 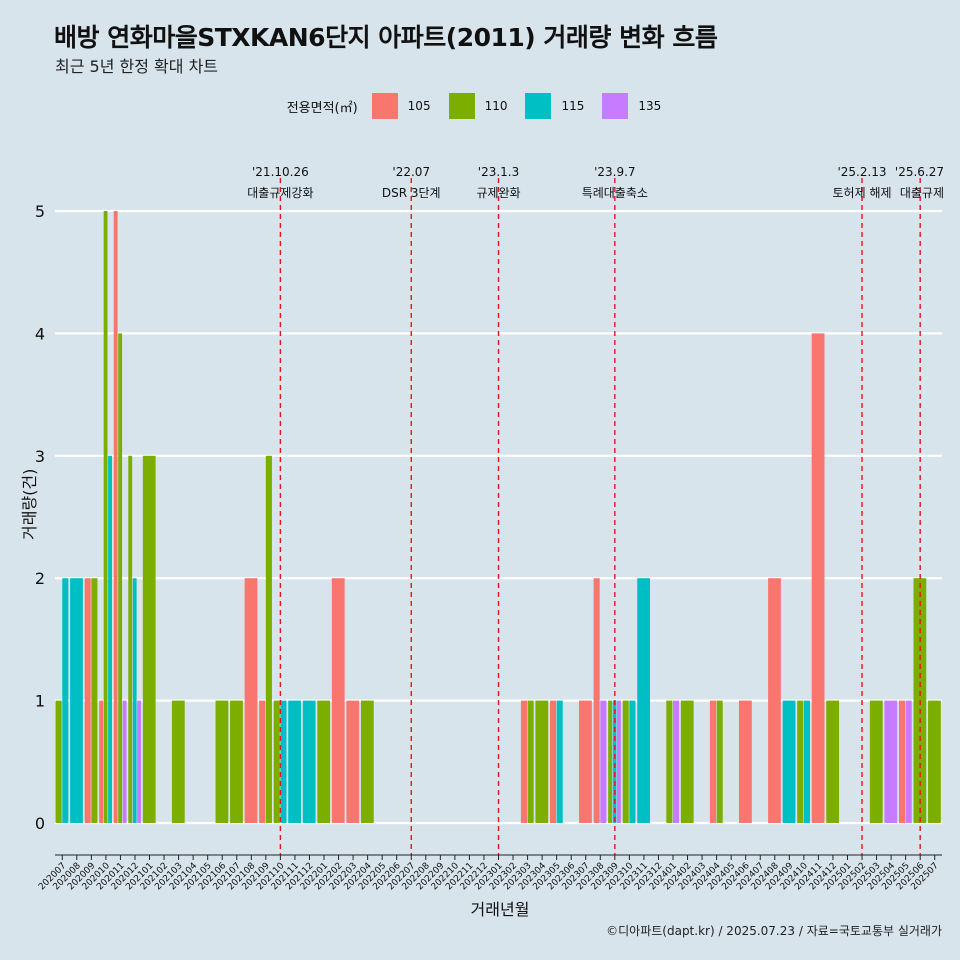 What do you see at coordinates (862, 193) in the screenshot?
I see `annotation-label: 토허제 해제` at bounding box center [862, 193].